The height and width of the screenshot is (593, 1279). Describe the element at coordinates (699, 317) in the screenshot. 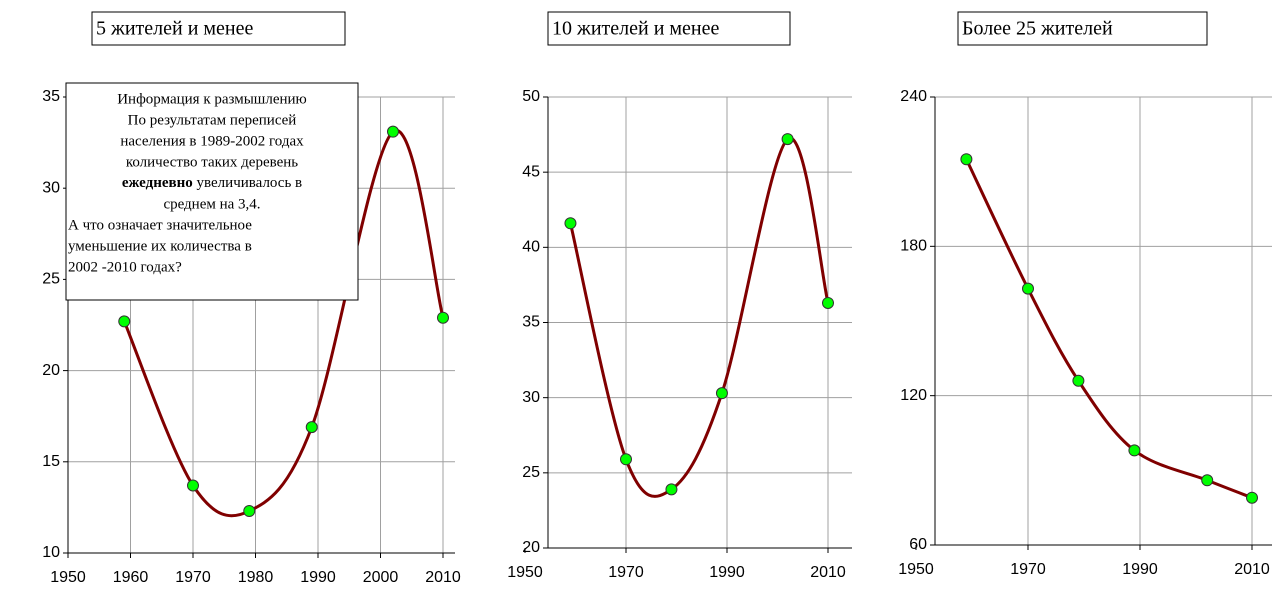

I see `trend-line` at that location.